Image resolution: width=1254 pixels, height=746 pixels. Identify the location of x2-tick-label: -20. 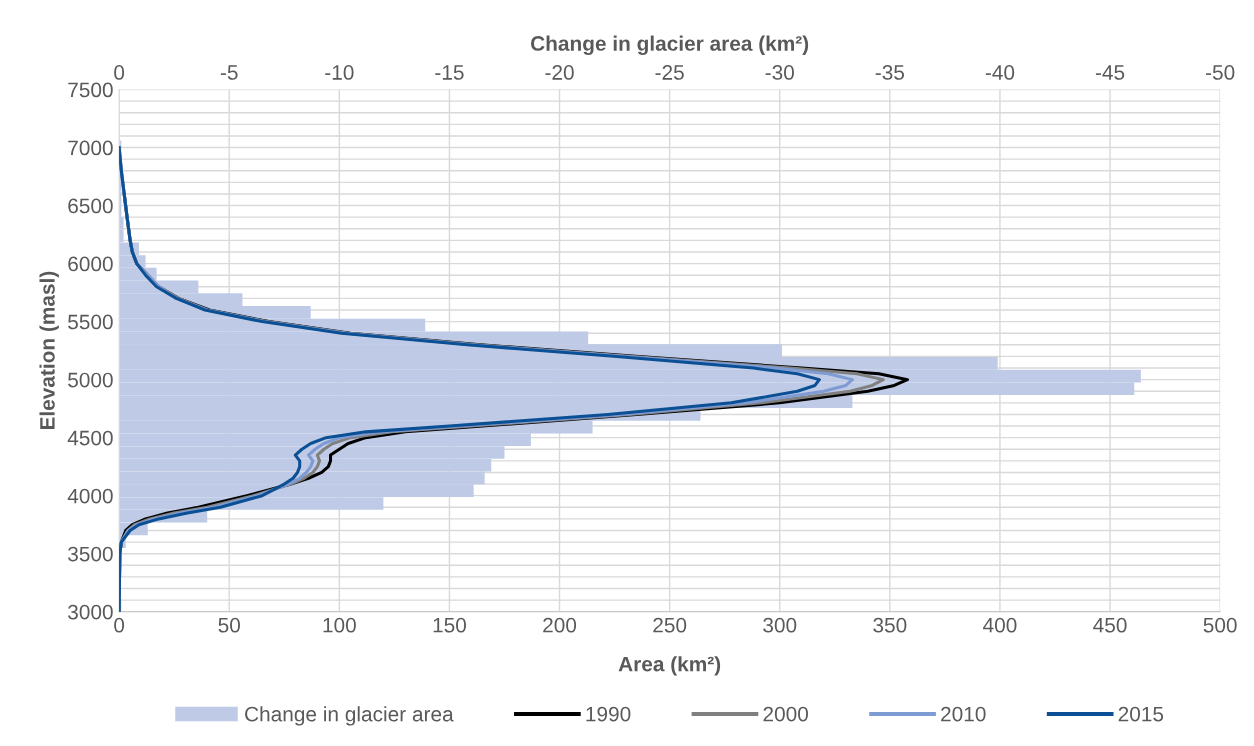
(559, 72).